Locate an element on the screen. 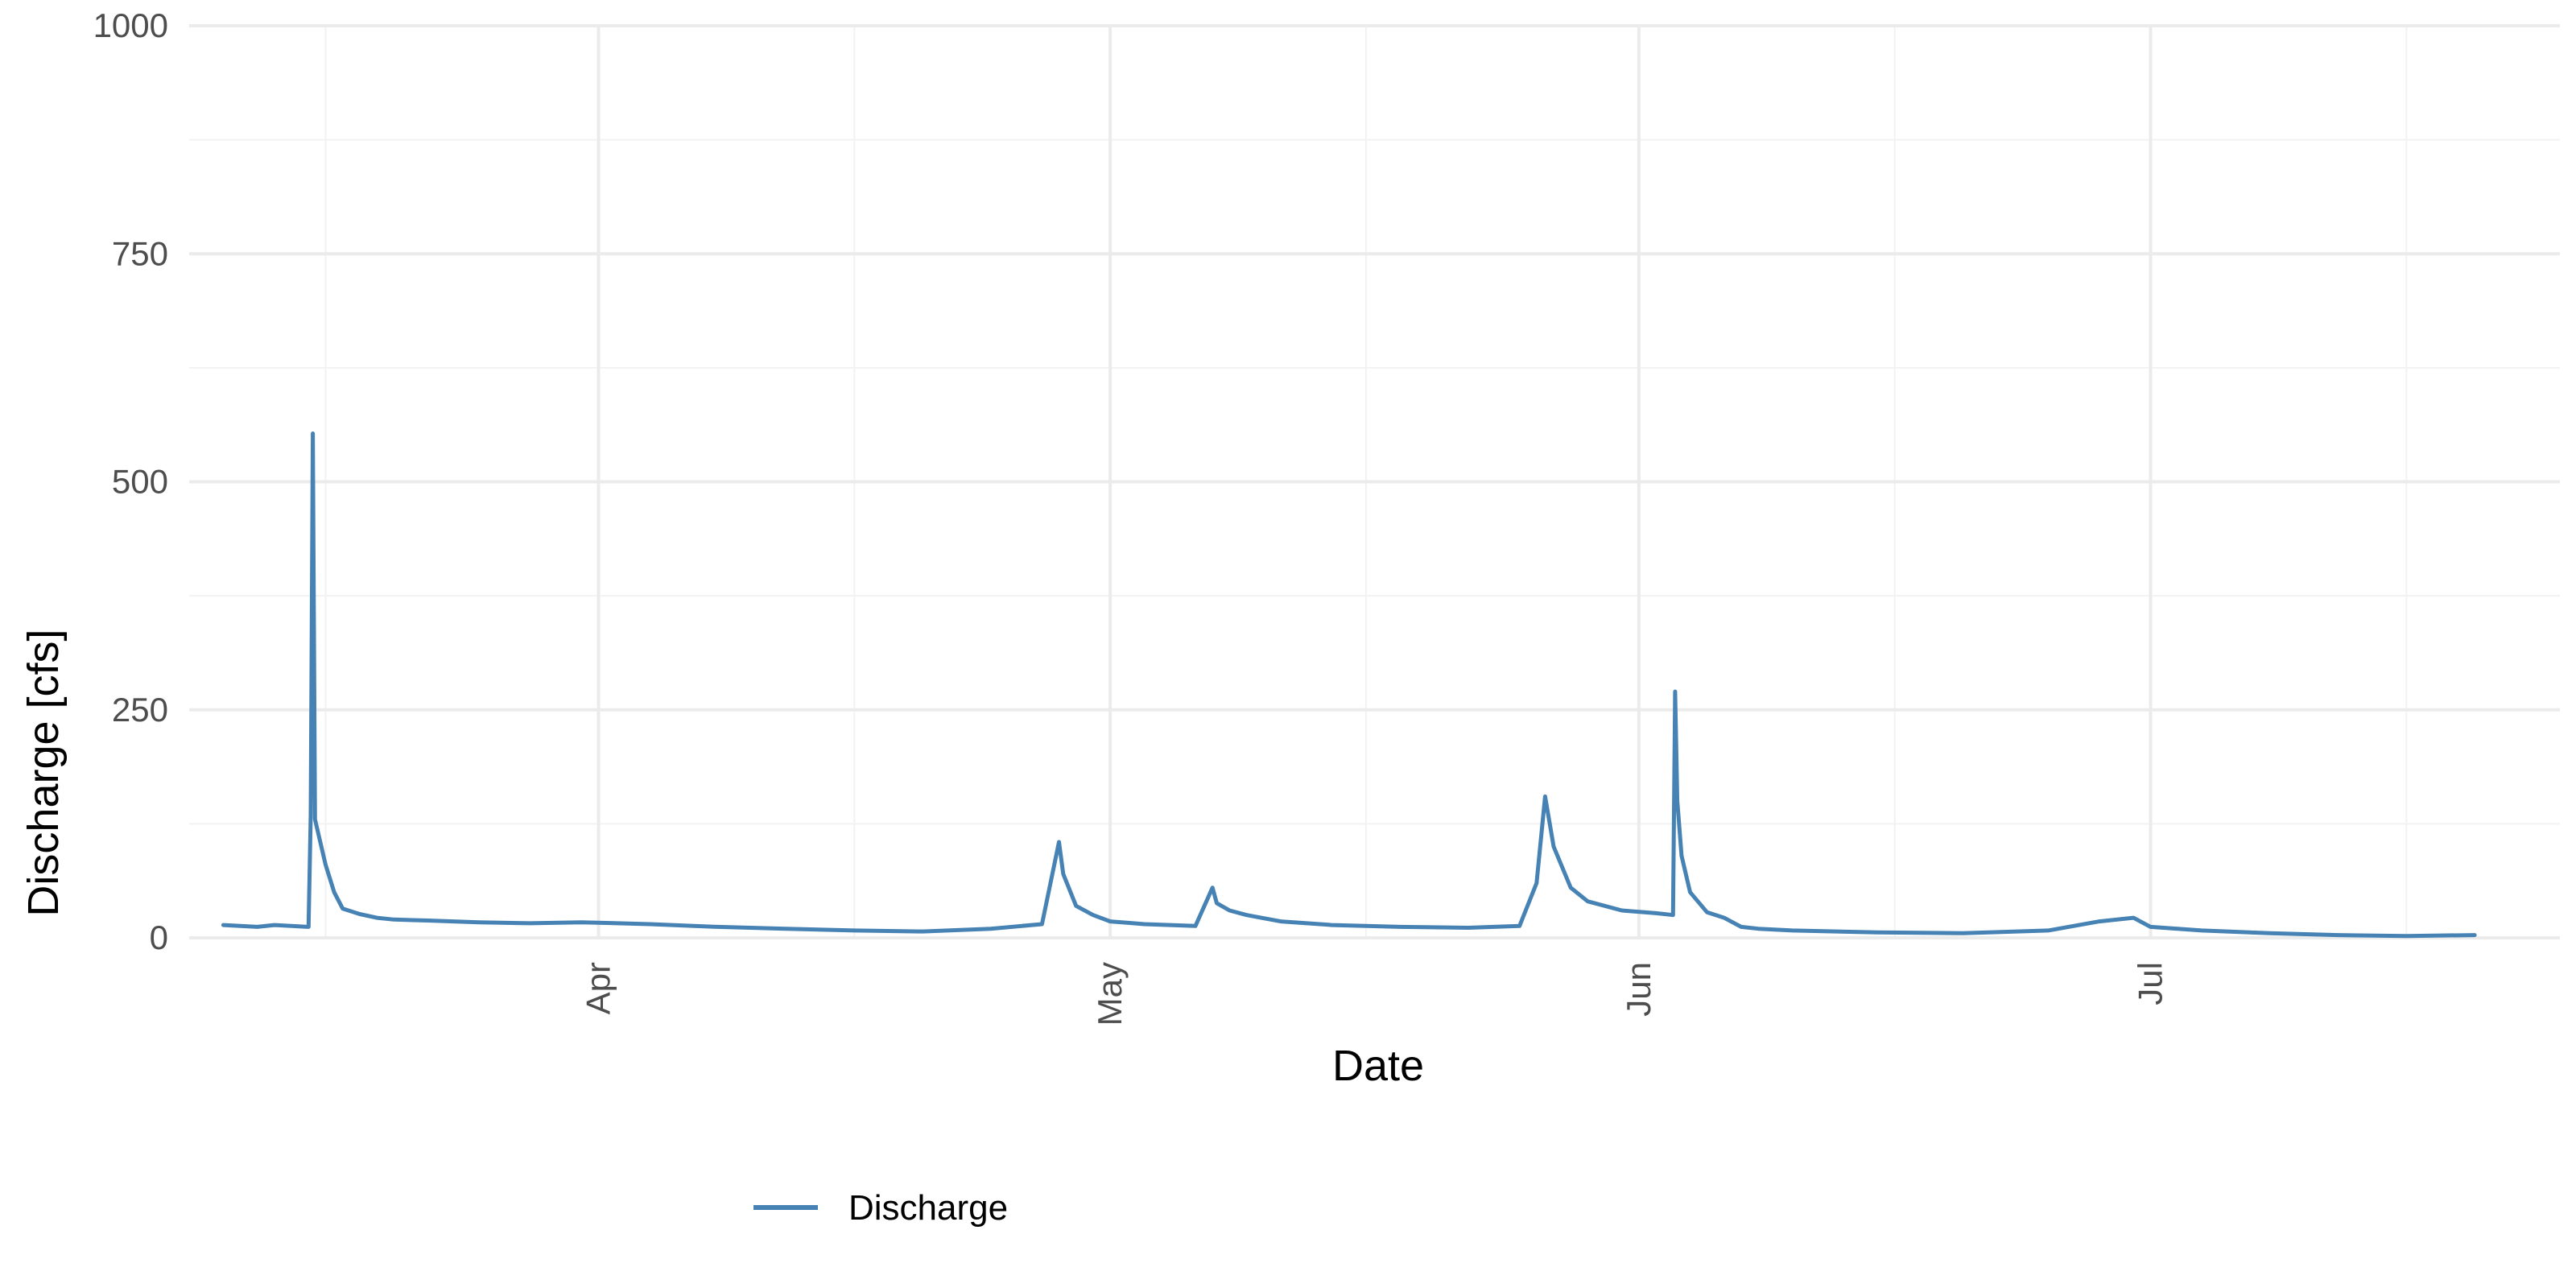 This screenshot has width=2576, height=1288. y-tick-label: 250 is located at coordinates (140, 710).